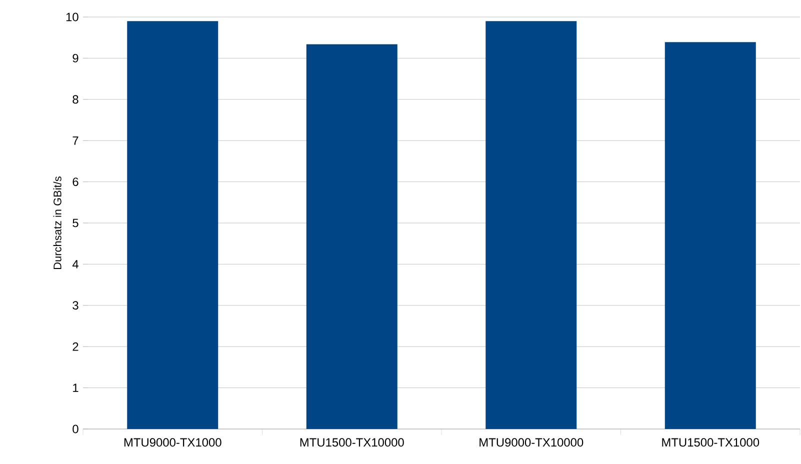  I want to click on y-tick-label: 7, so click(75, 140).